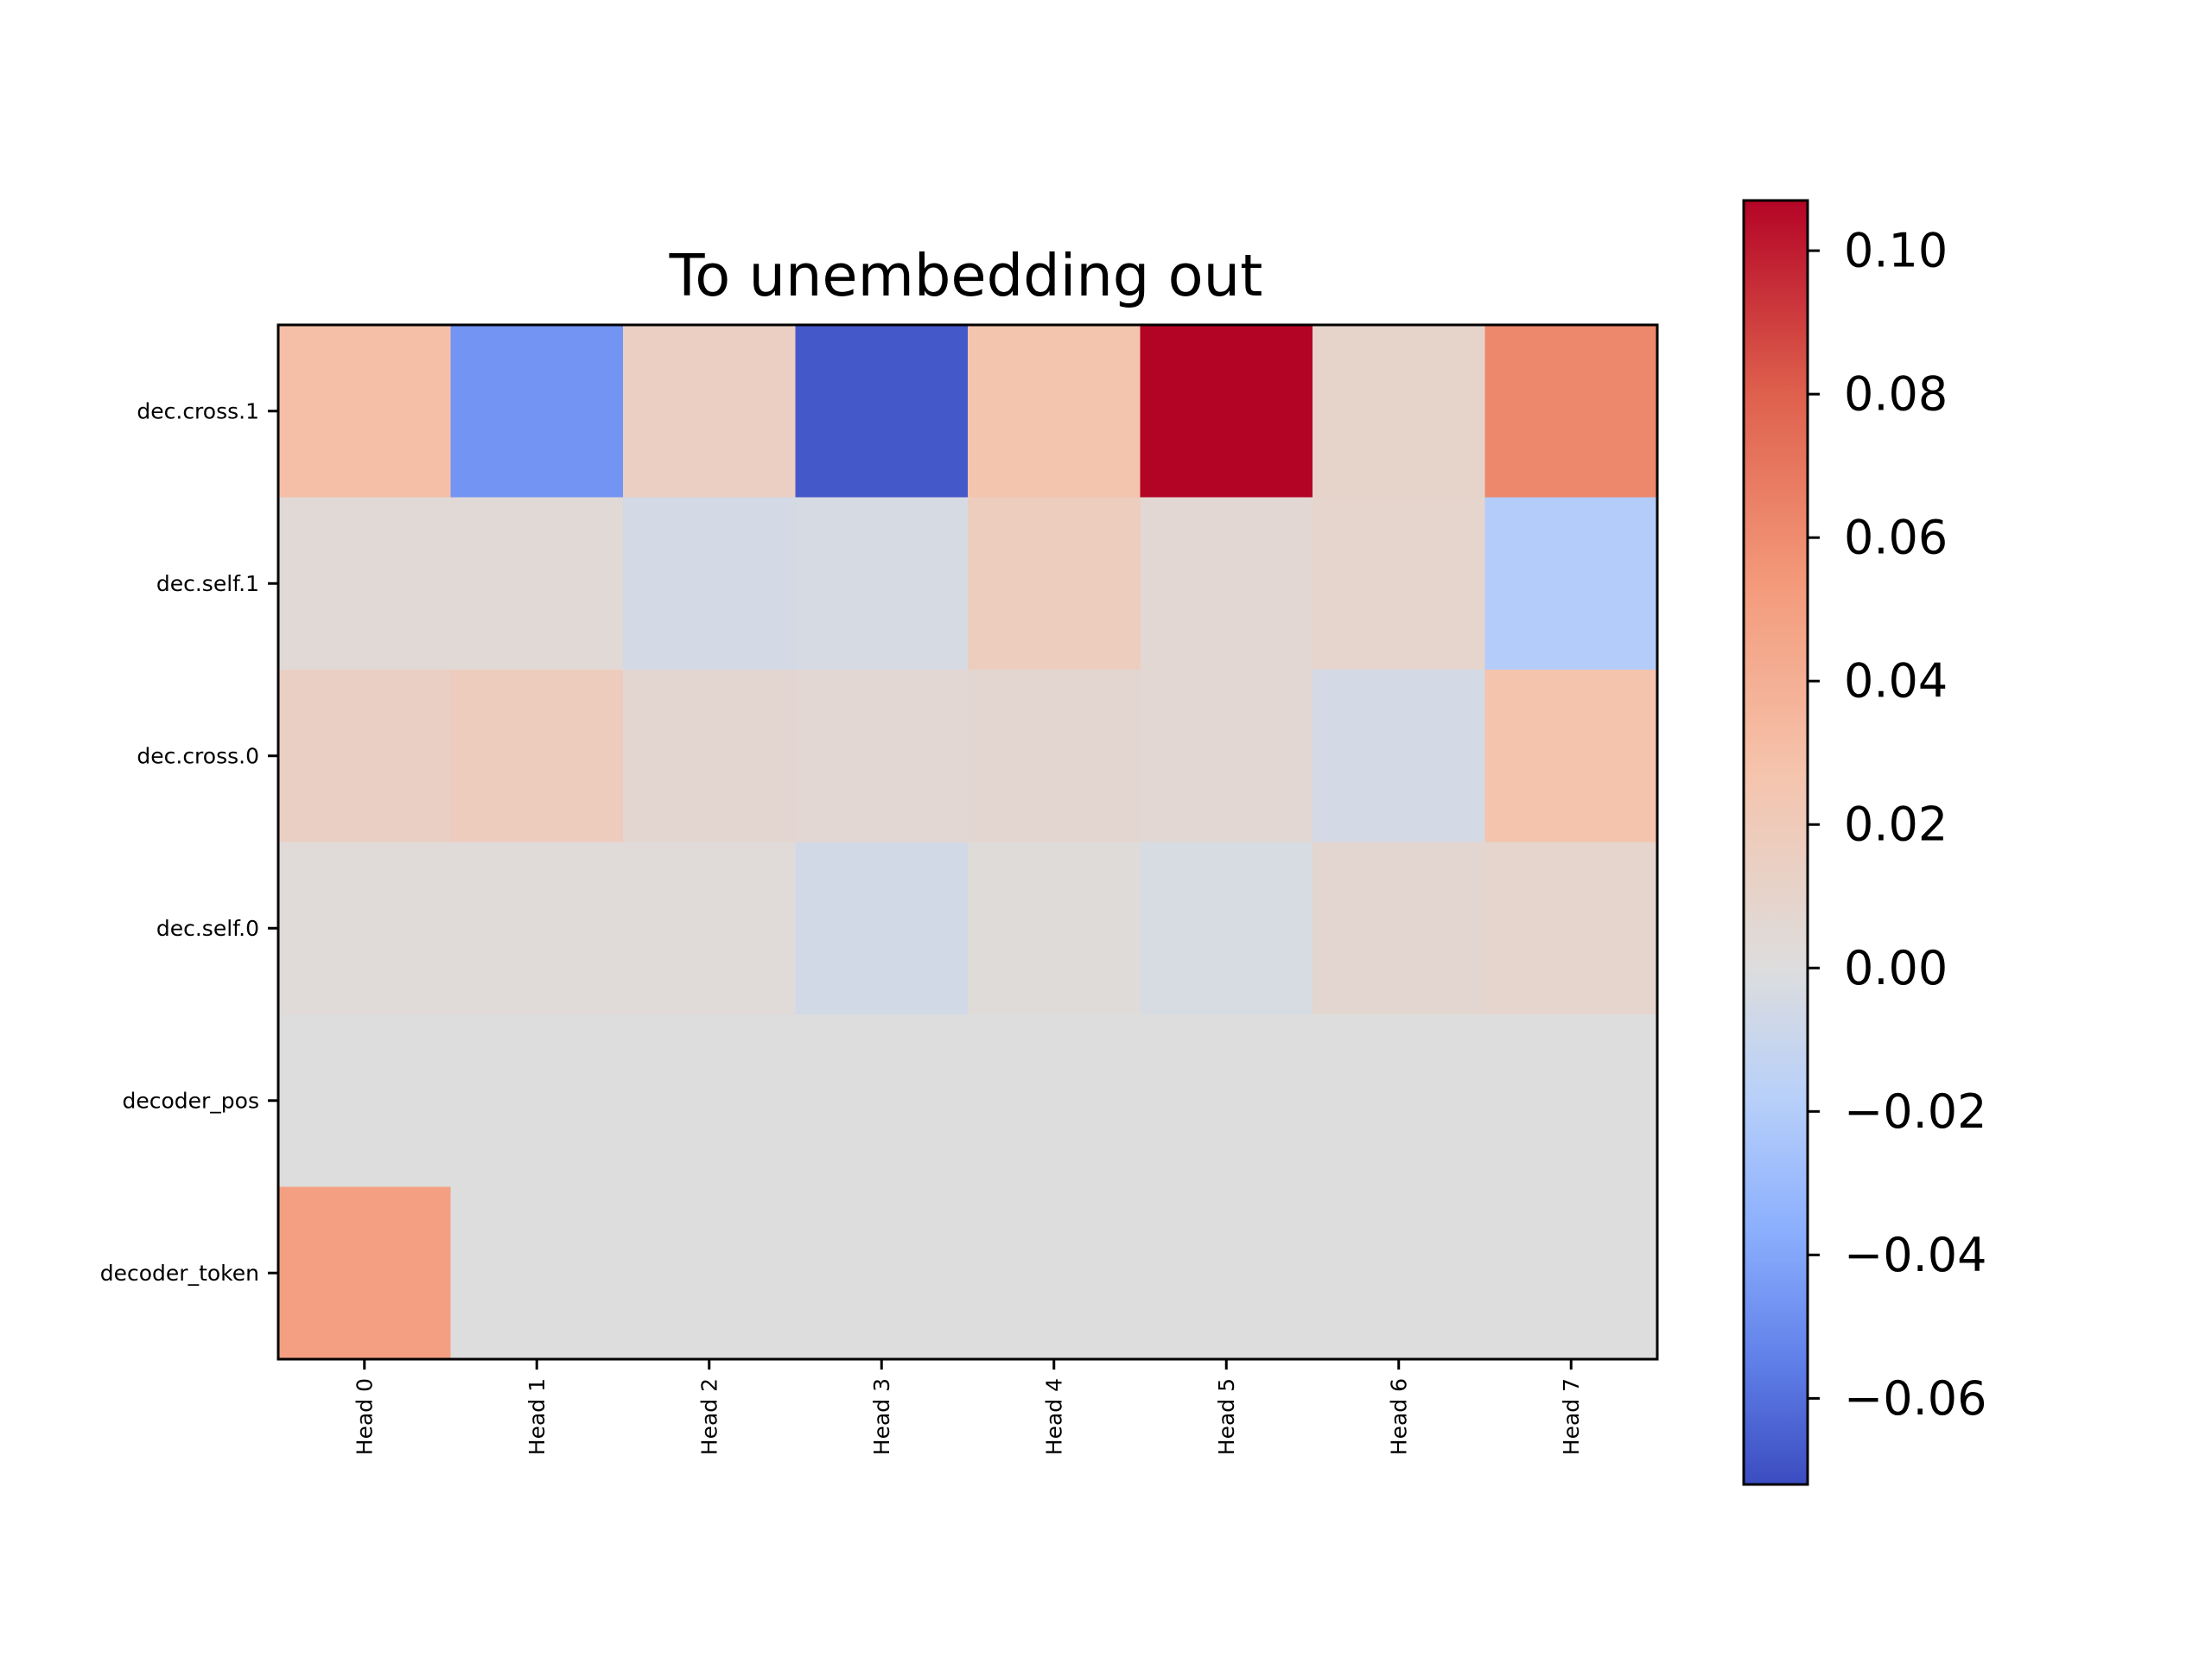 Image resolution: width=2212 pixels, height=1659 pixels. Describe the element at coordinates (207, 928) in the screenshot. I see `y-tick-label: dec.self.0` at that location.